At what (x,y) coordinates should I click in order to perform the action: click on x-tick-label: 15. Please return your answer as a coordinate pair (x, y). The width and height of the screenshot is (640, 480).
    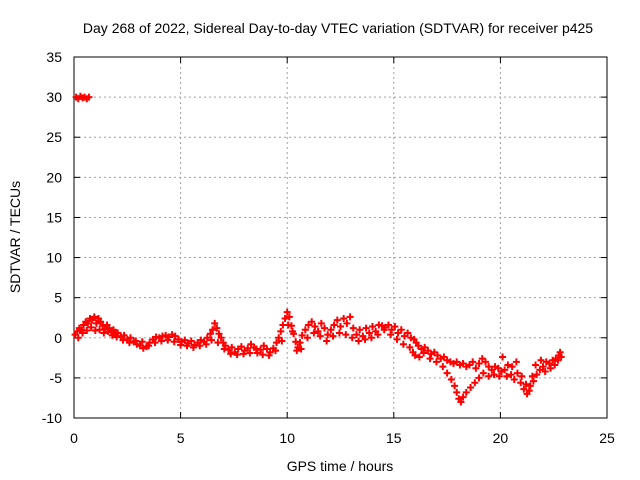
    Looking at the image, I should click on (394, 438).